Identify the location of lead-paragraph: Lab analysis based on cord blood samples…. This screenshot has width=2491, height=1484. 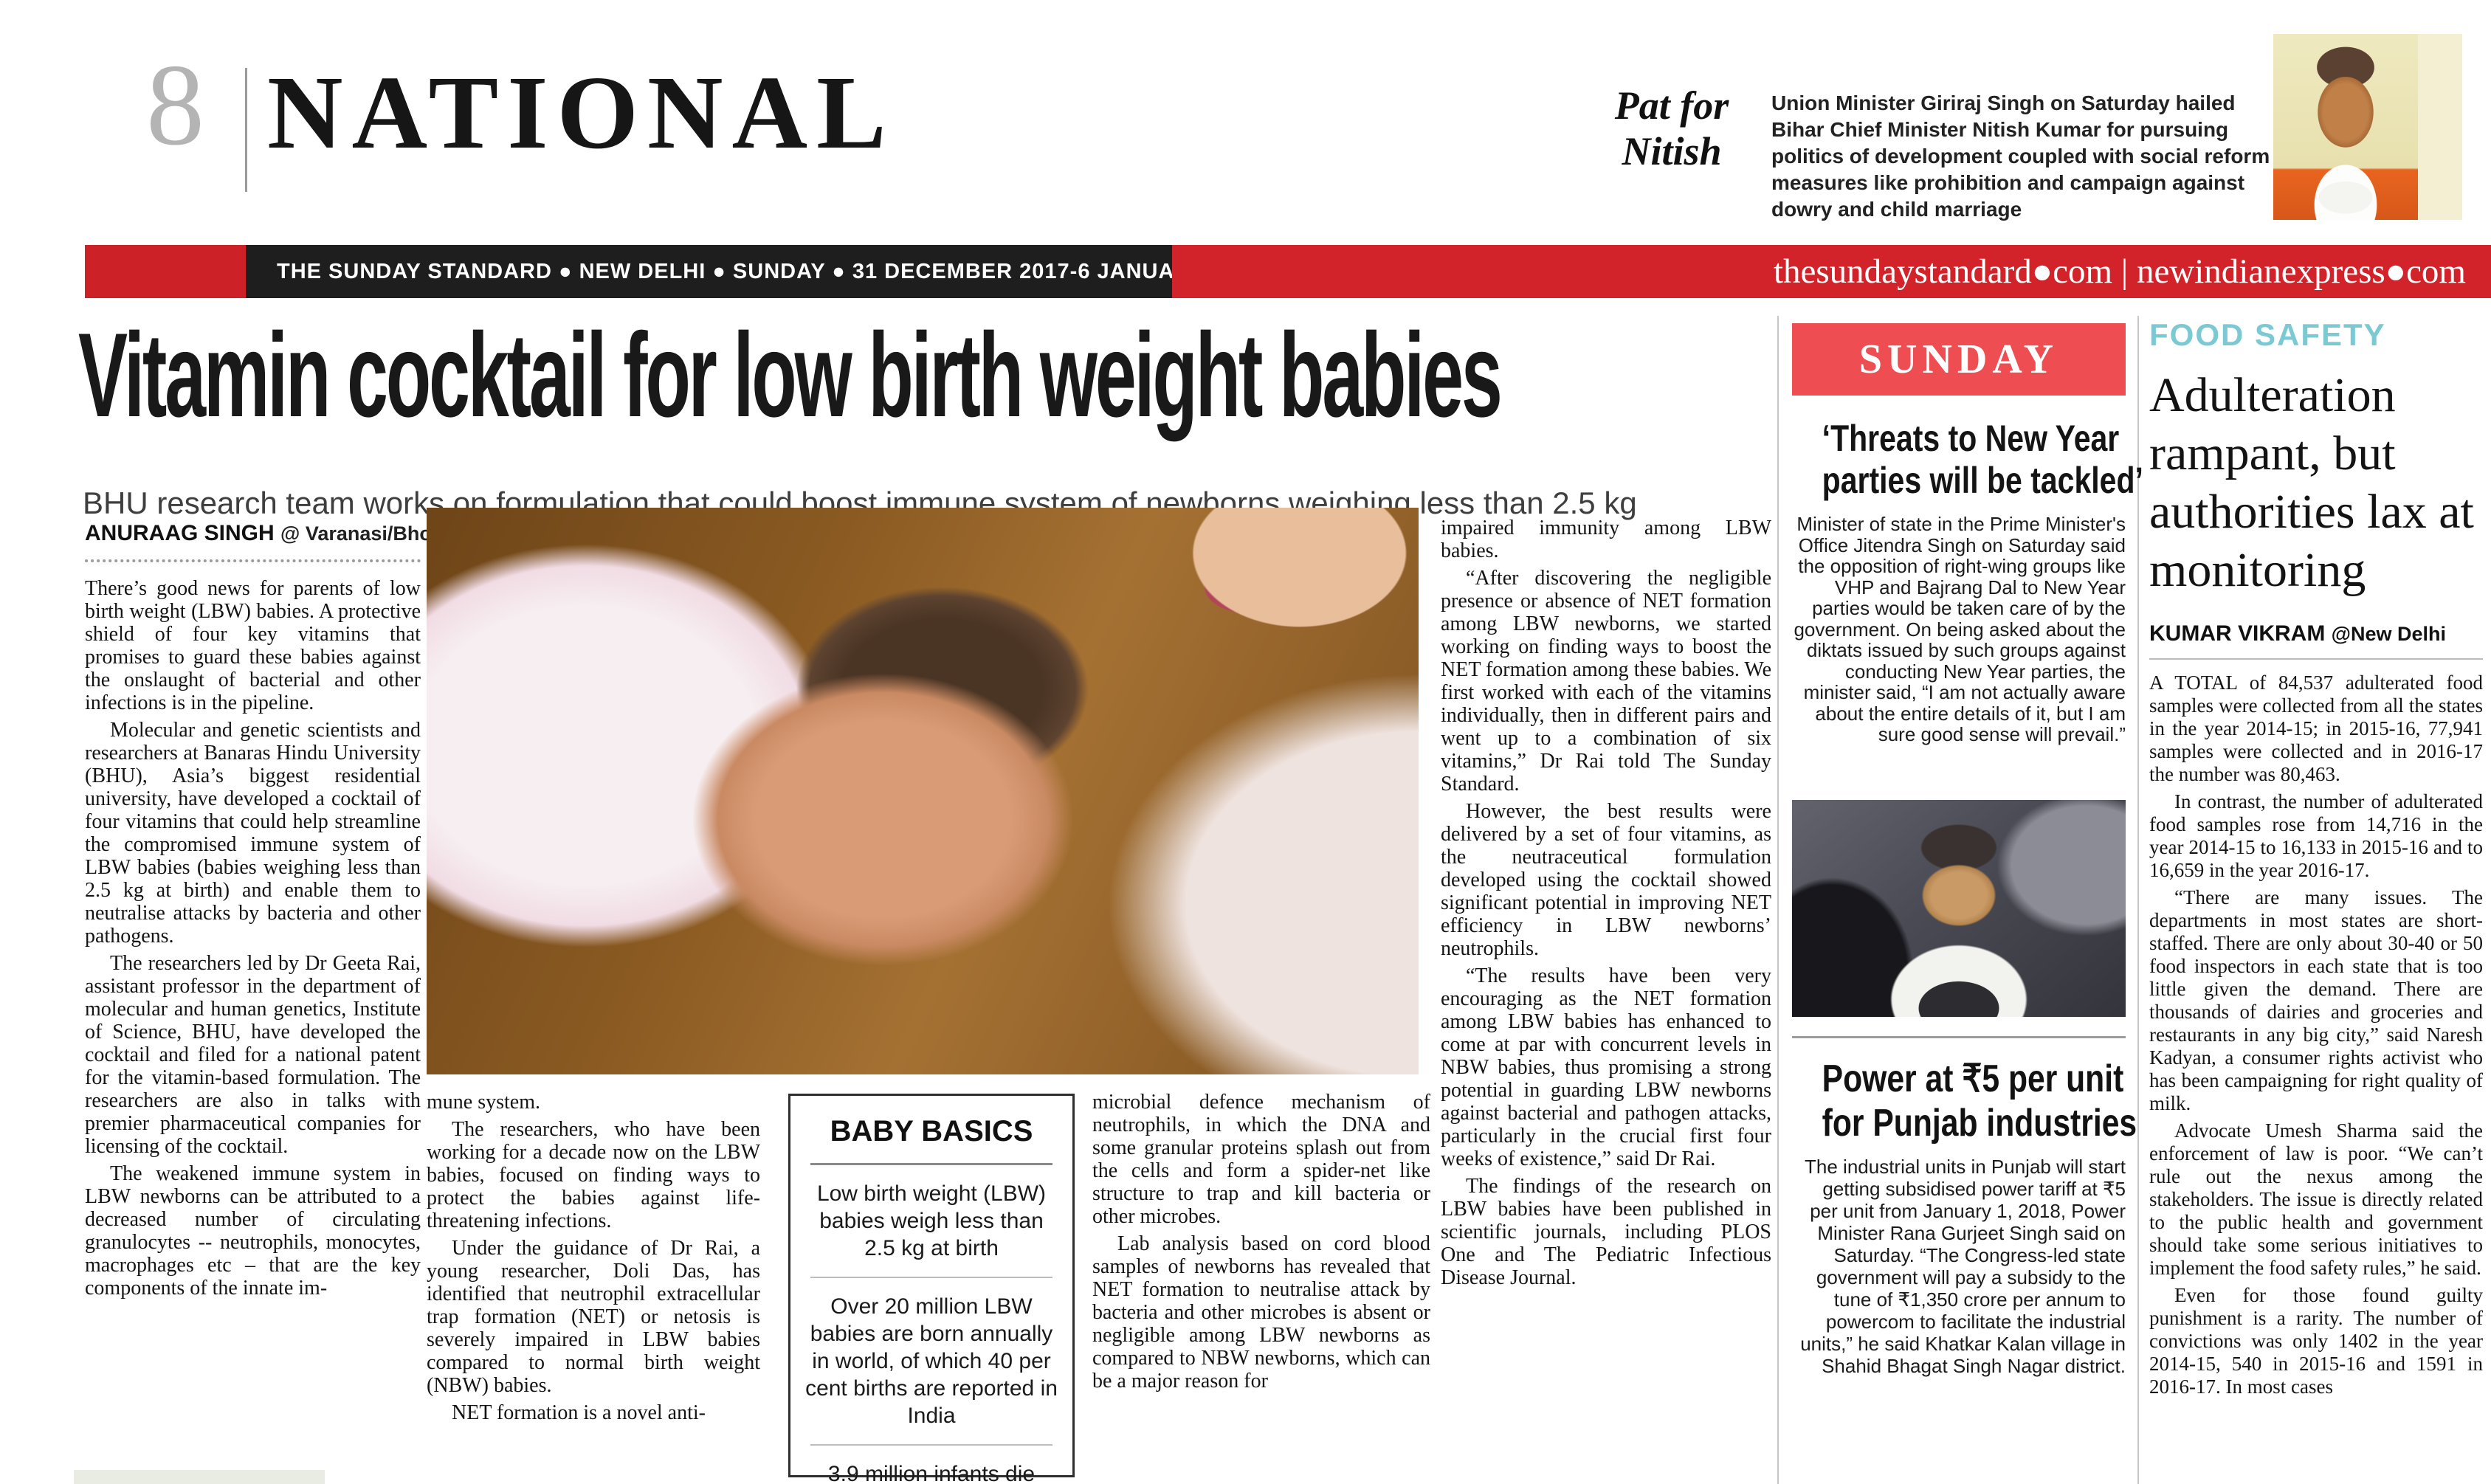
(1261, 1312).